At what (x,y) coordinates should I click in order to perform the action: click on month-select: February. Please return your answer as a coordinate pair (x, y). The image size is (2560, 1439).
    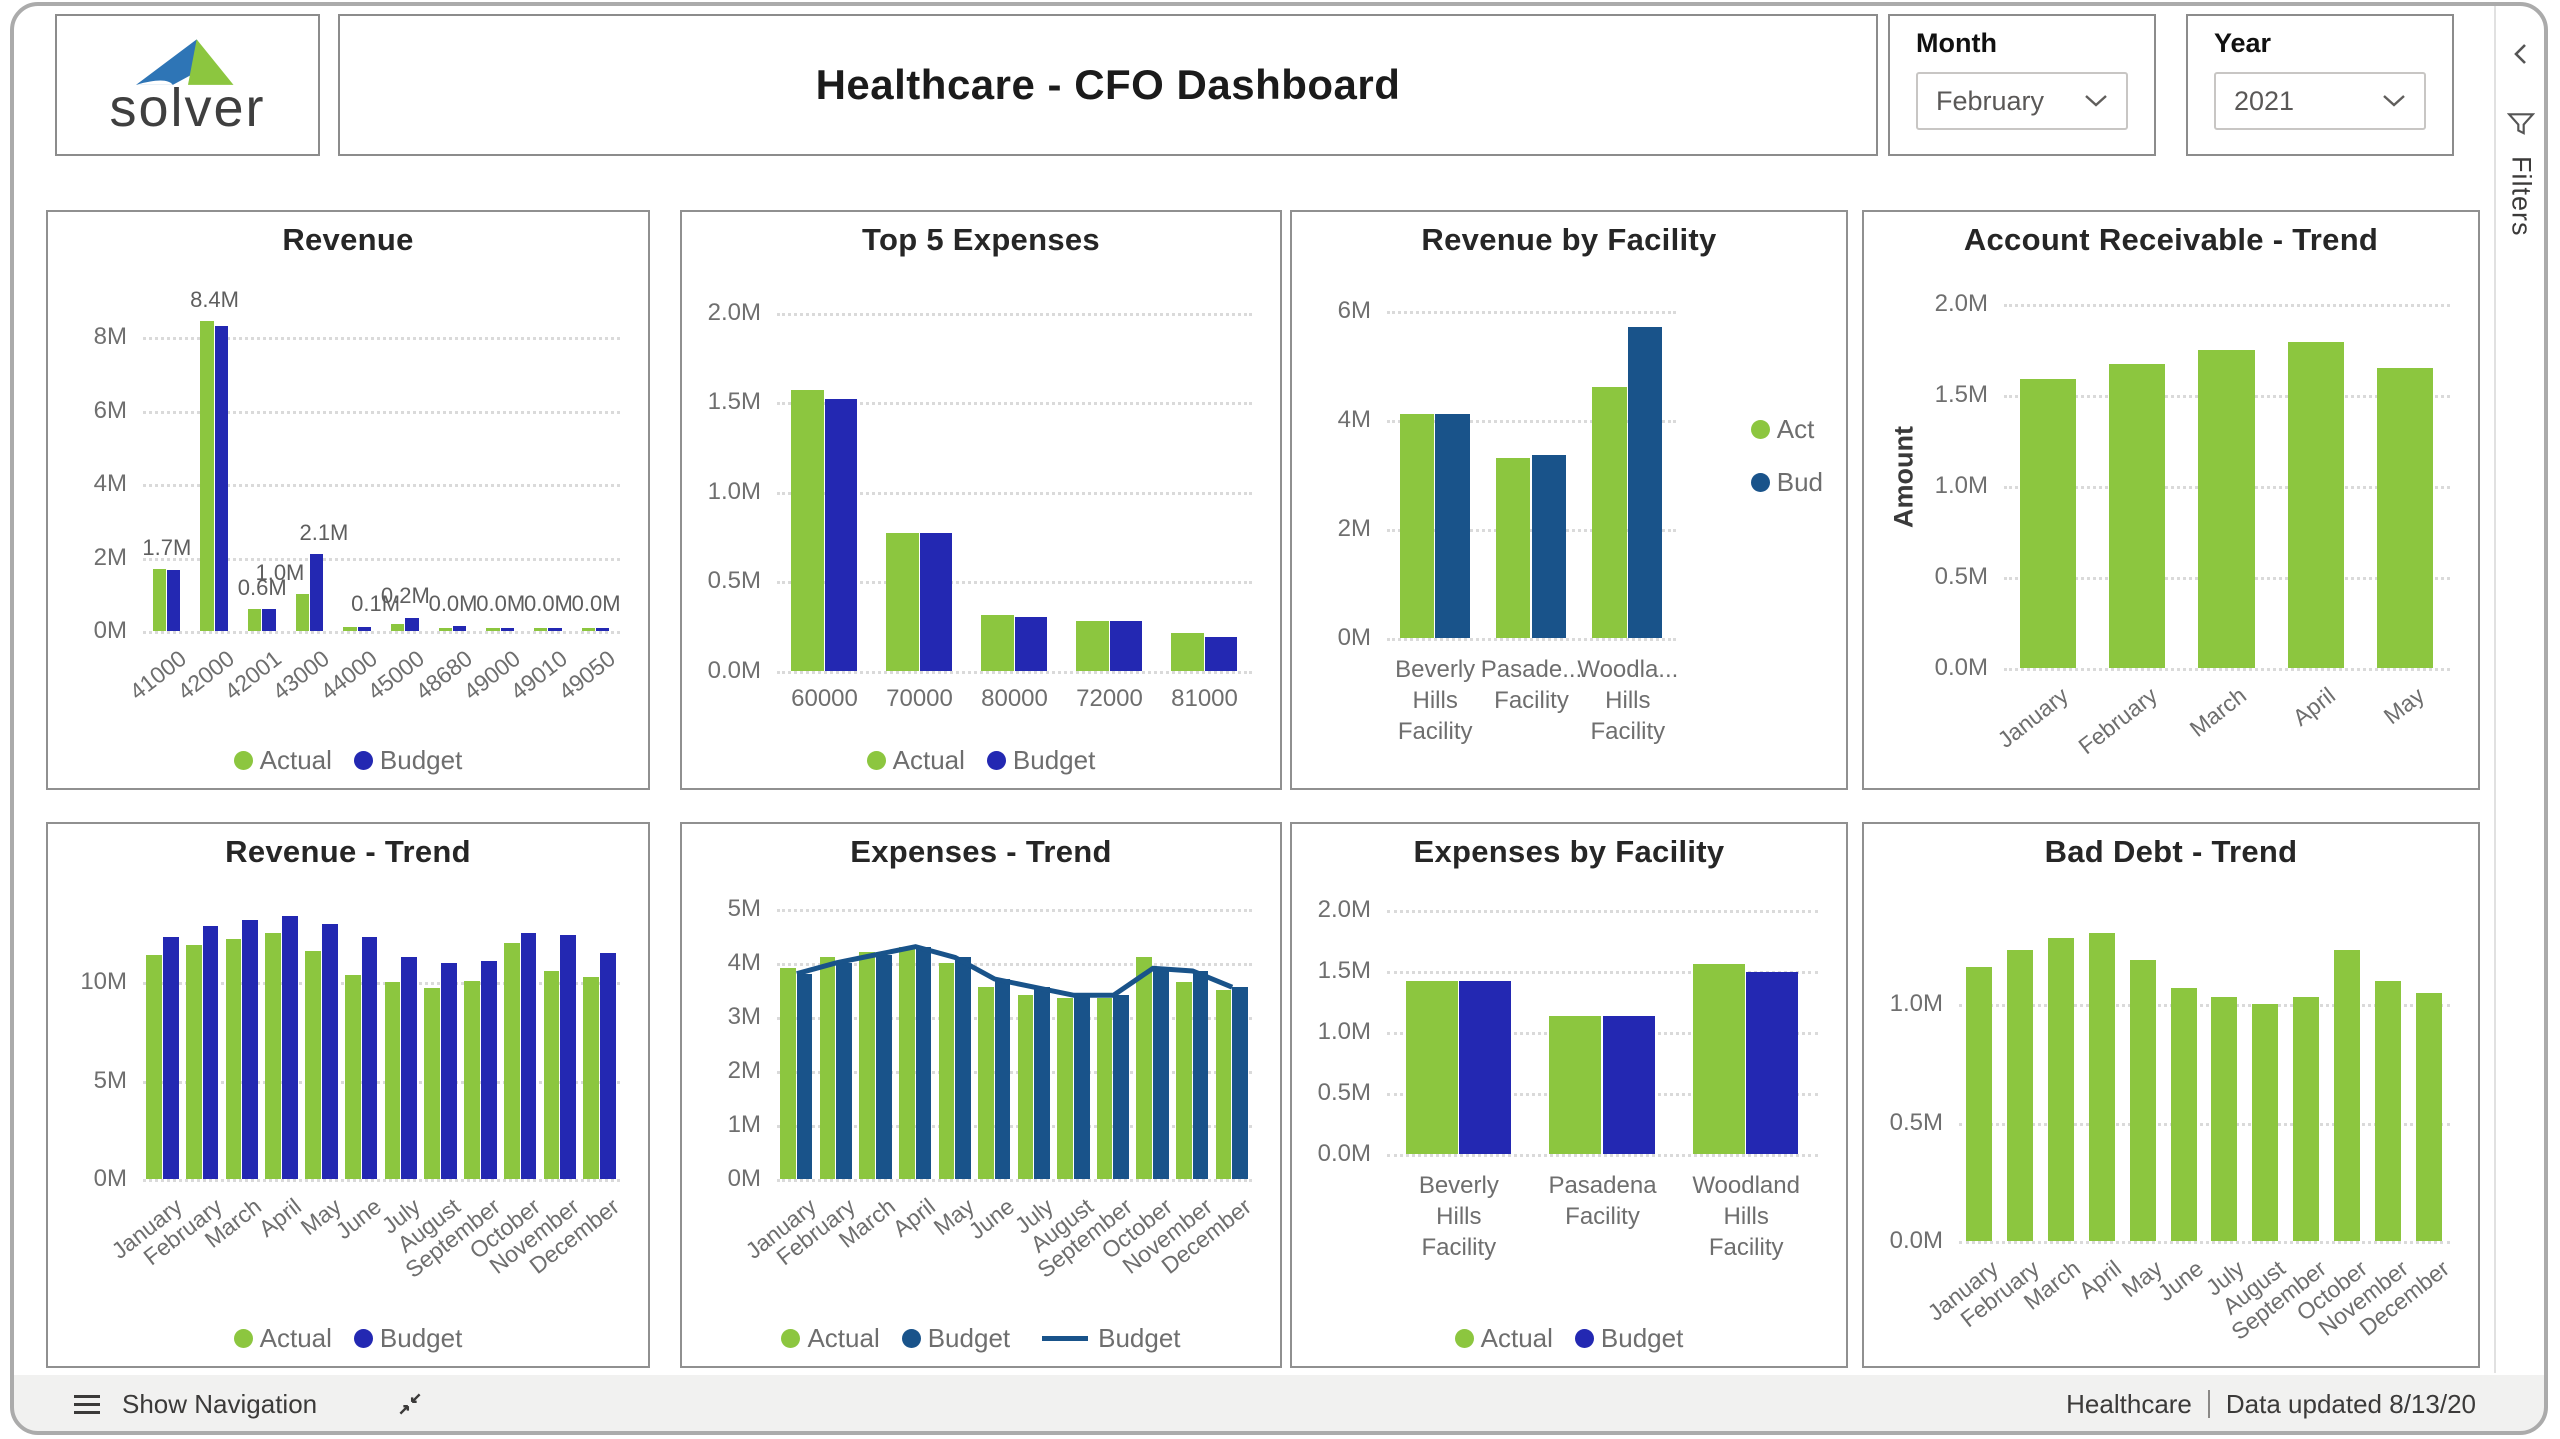
    Looking at the image, I should click on (2022, 101).